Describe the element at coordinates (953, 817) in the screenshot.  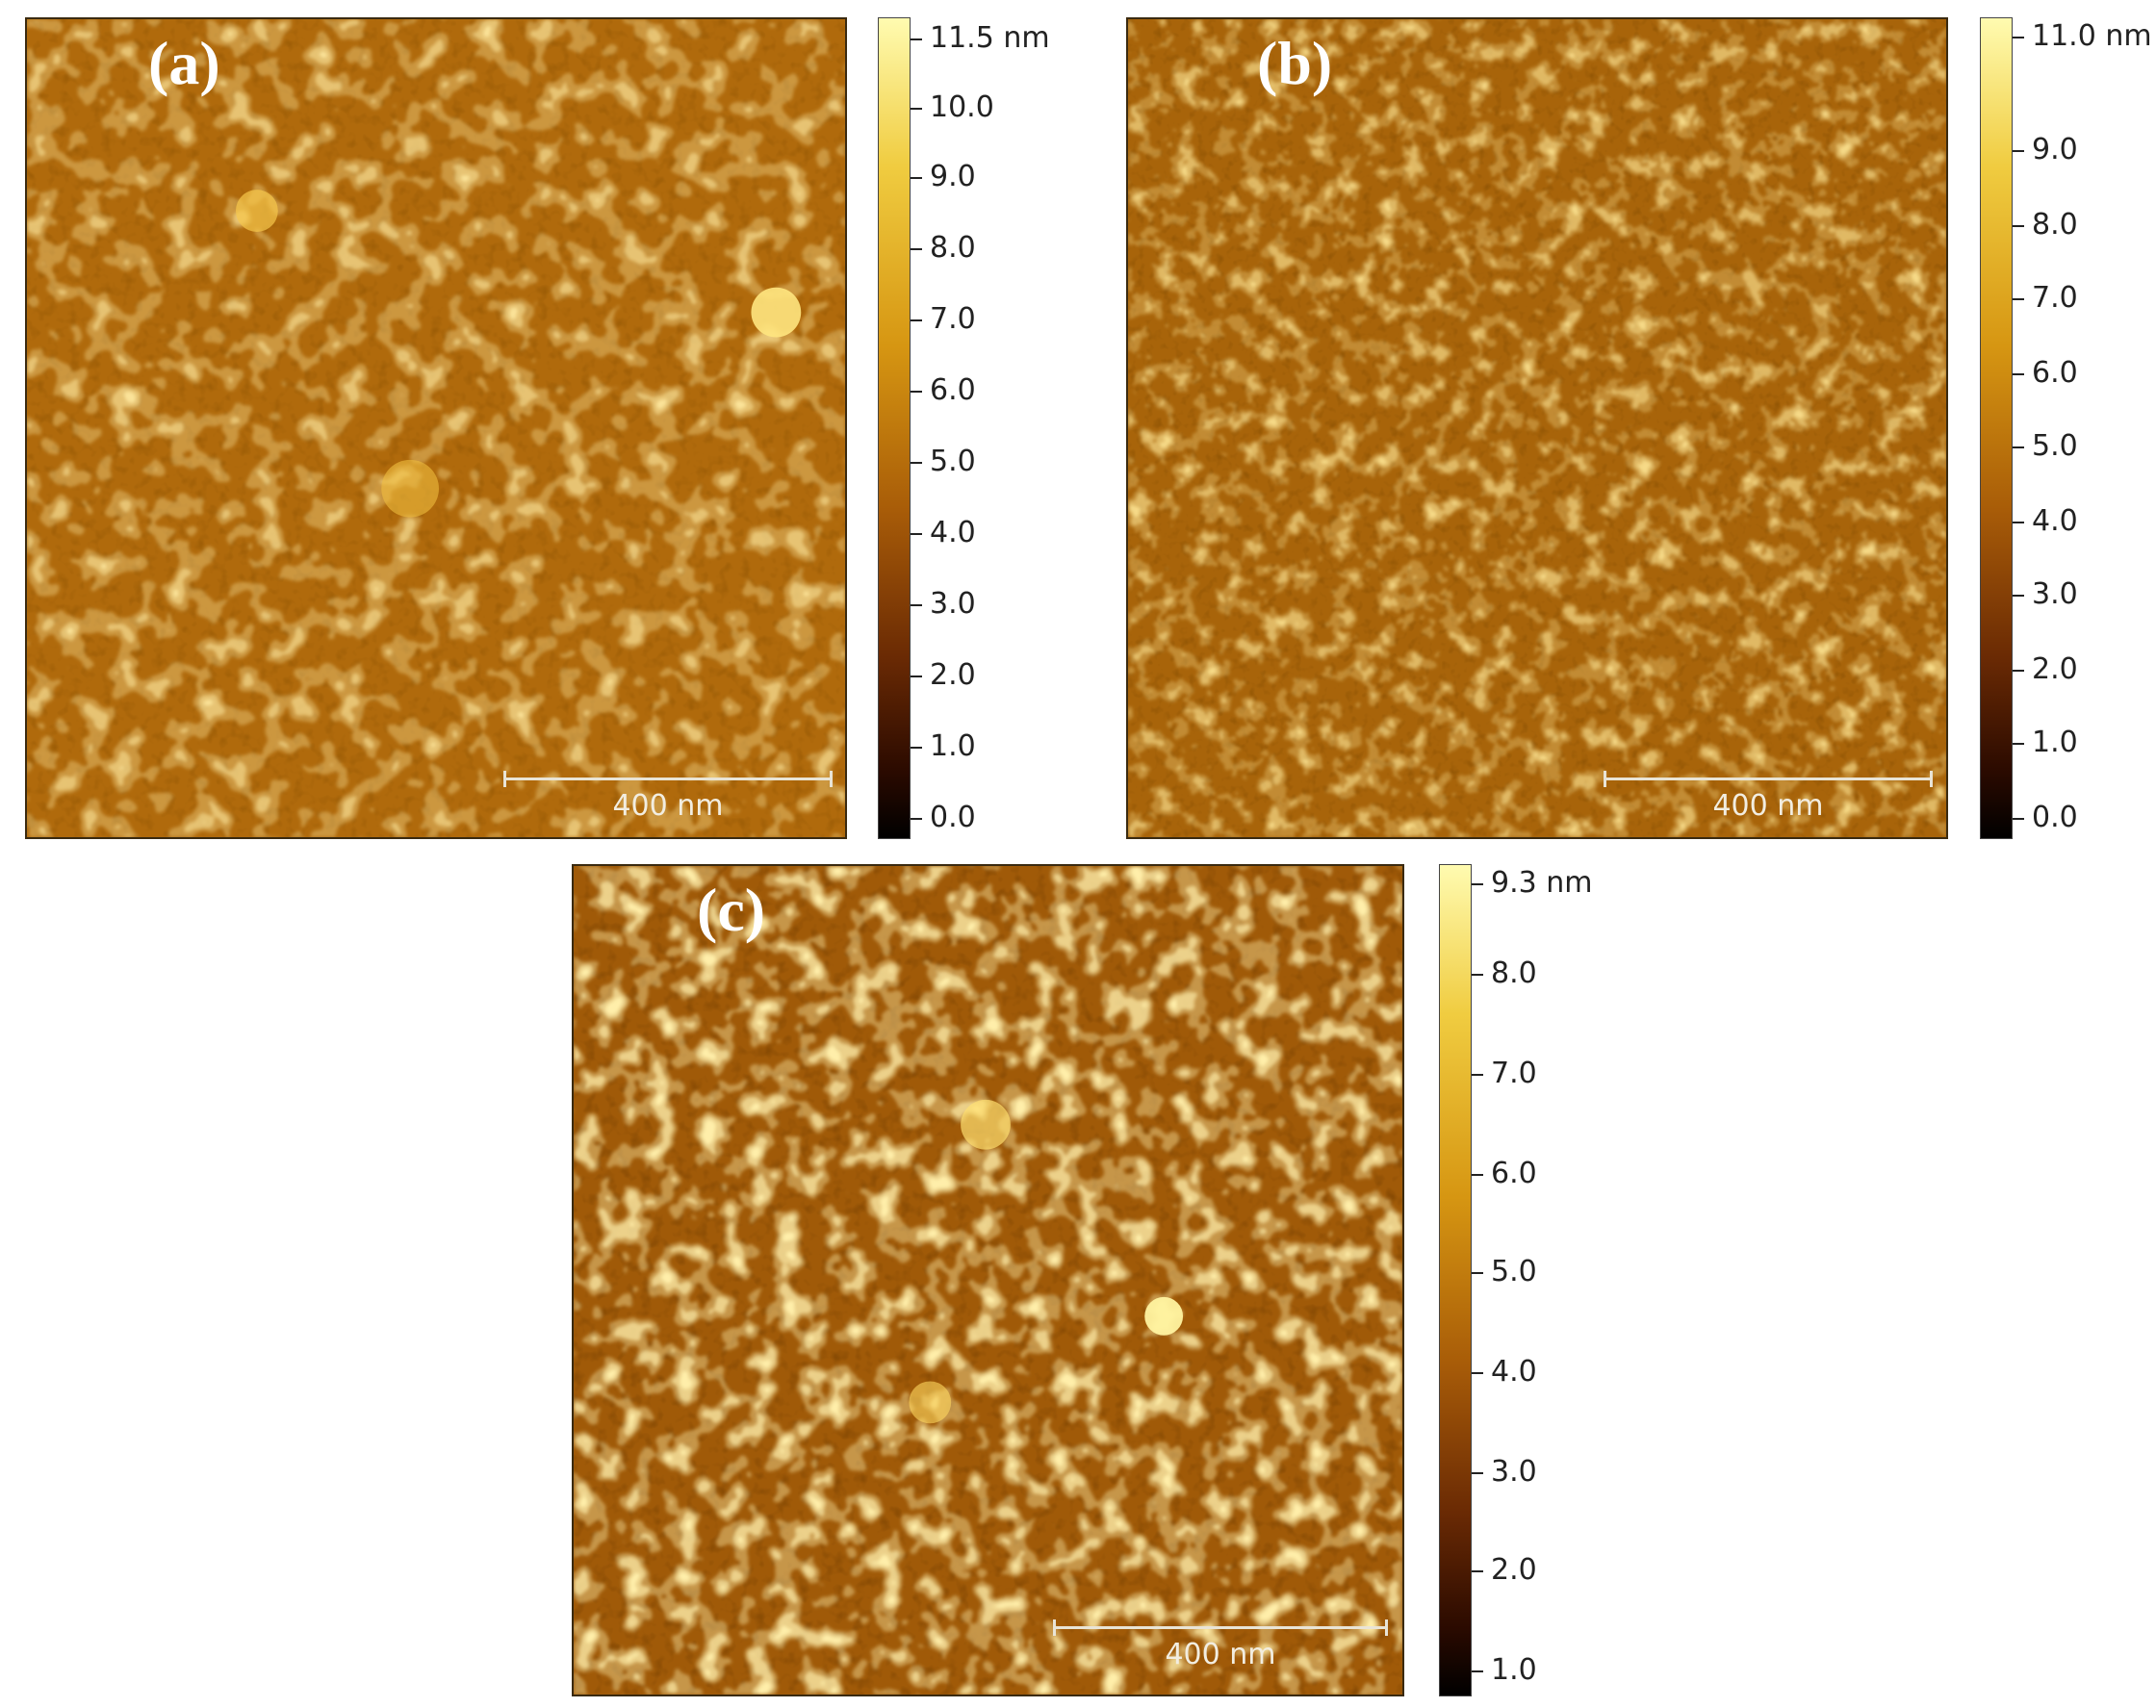
I see `colorbar-tick-label-a: 0.0` at that location.